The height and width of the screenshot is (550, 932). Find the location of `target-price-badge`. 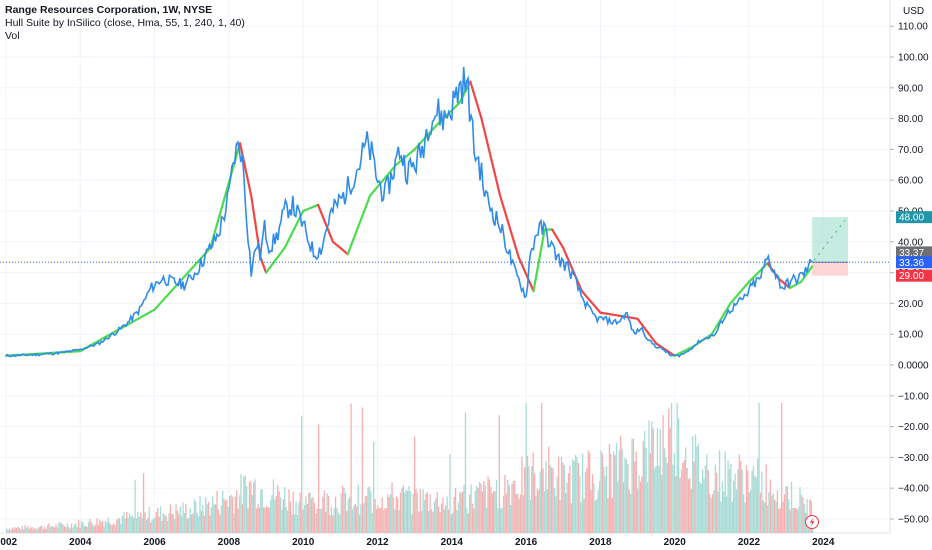

target-price-badge is located at coordinates (914, 217).